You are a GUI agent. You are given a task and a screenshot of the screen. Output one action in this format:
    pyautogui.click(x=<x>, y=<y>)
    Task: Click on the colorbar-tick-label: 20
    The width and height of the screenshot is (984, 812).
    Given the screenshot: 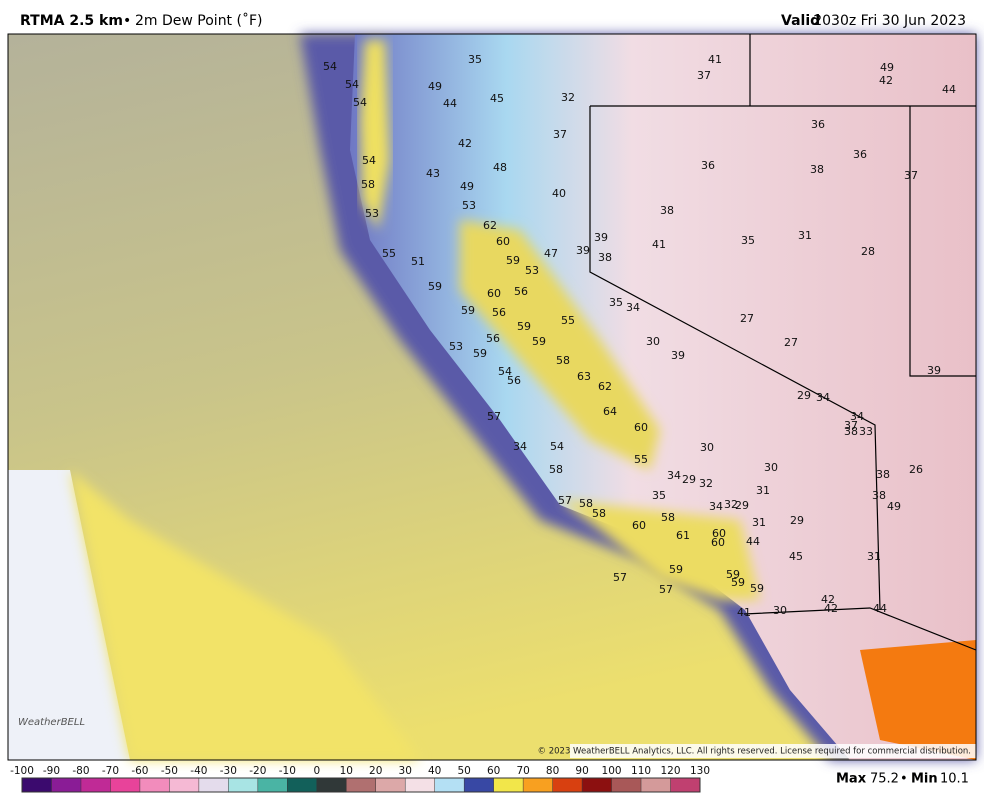 What is the action you would take?
    pyautogui.click(x=375, y=771)
    